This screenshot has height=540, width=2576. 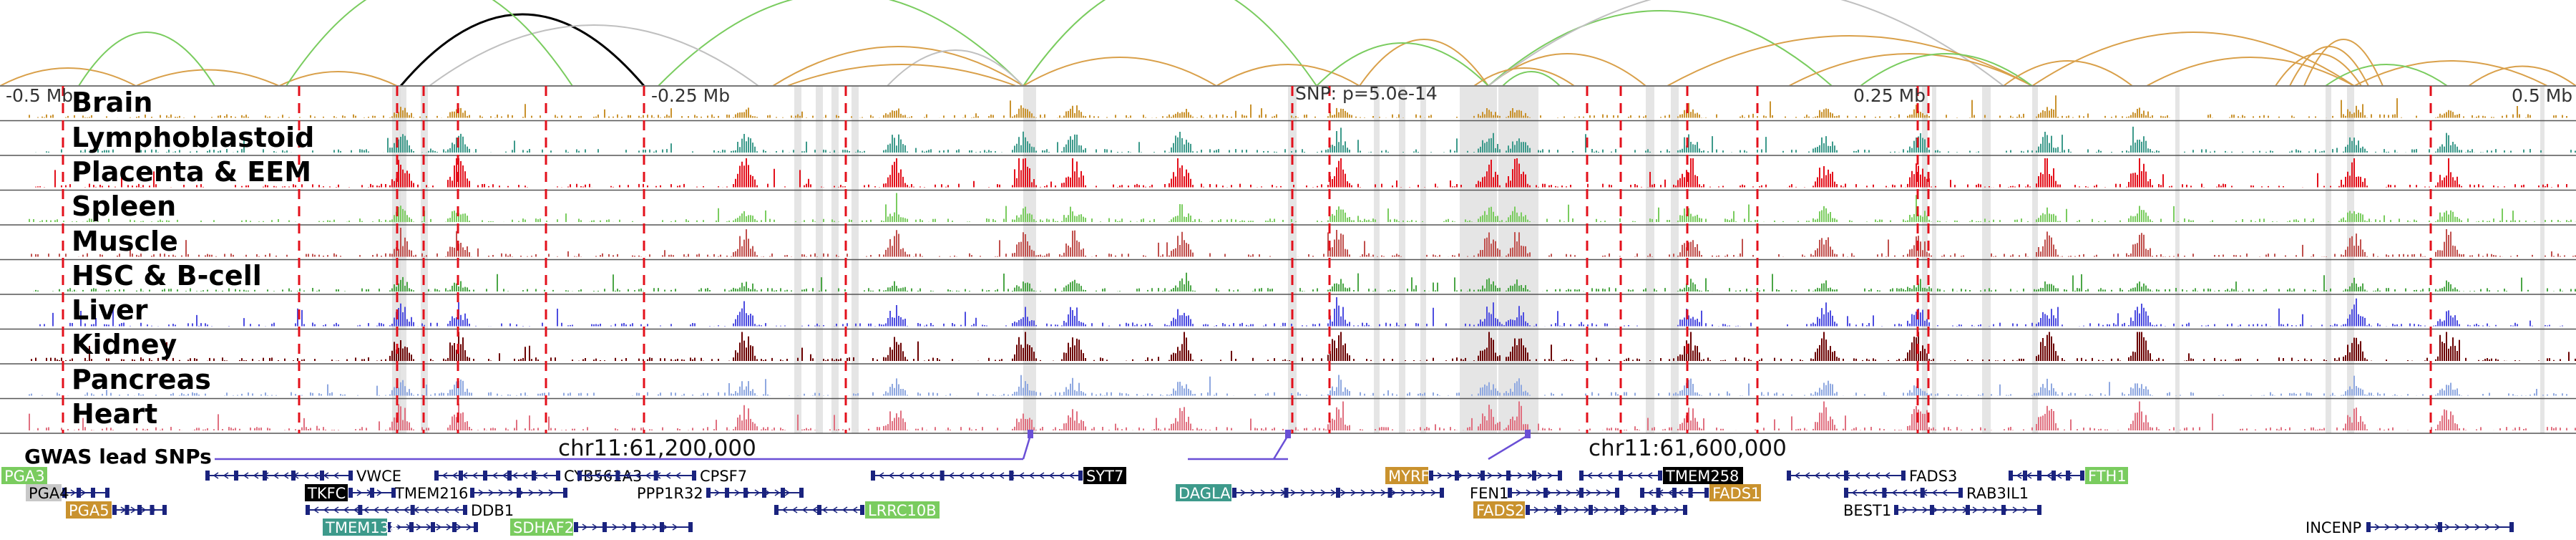 I want to click on gene-pga4: PGA4, so click(x=67, y=493).